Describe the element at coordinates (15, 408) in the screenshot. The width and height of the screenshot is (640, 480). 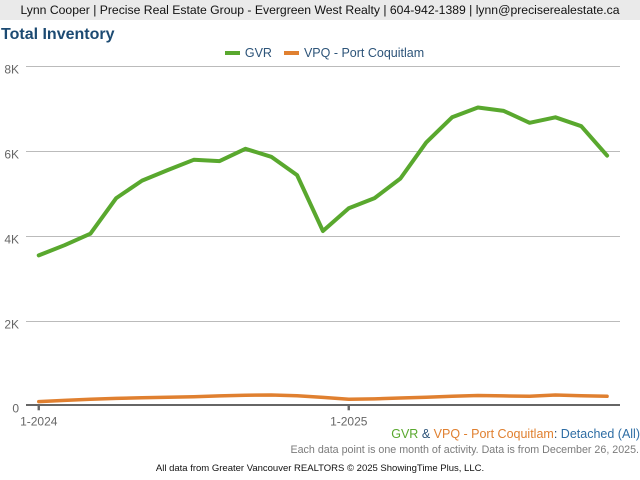
I see `svg-text: 0` at that location.